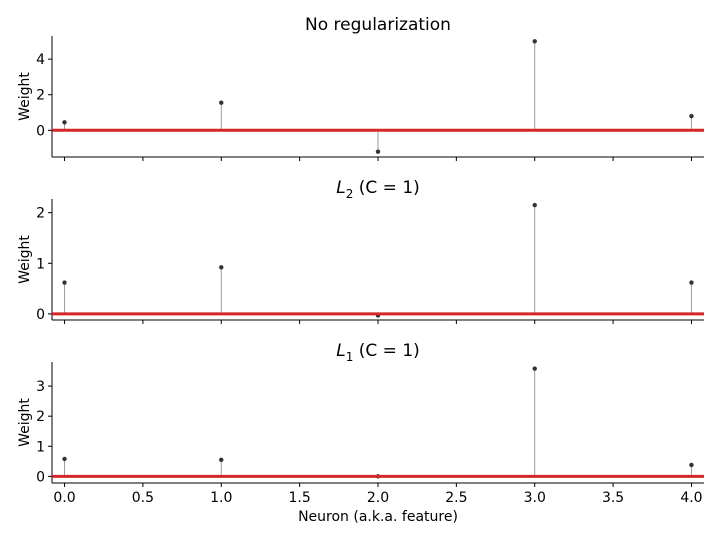 The image size is (720, 540). Describe the element at coordinates (378, 517) in the screenshot. I see `x-axis-label: Neuron (a.k.a. feature)` at that location.